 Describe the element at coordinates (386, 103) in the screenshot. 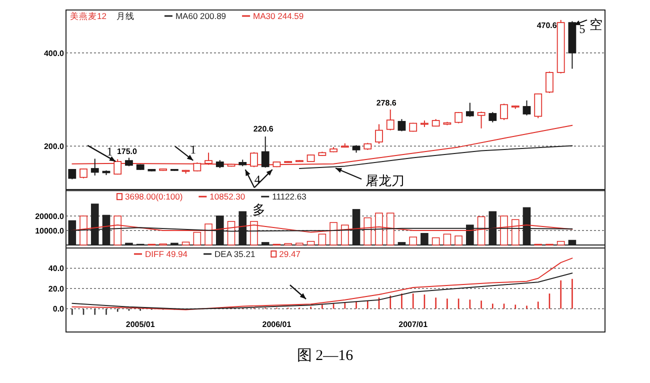

I see `annotation: 278.6` at that location.